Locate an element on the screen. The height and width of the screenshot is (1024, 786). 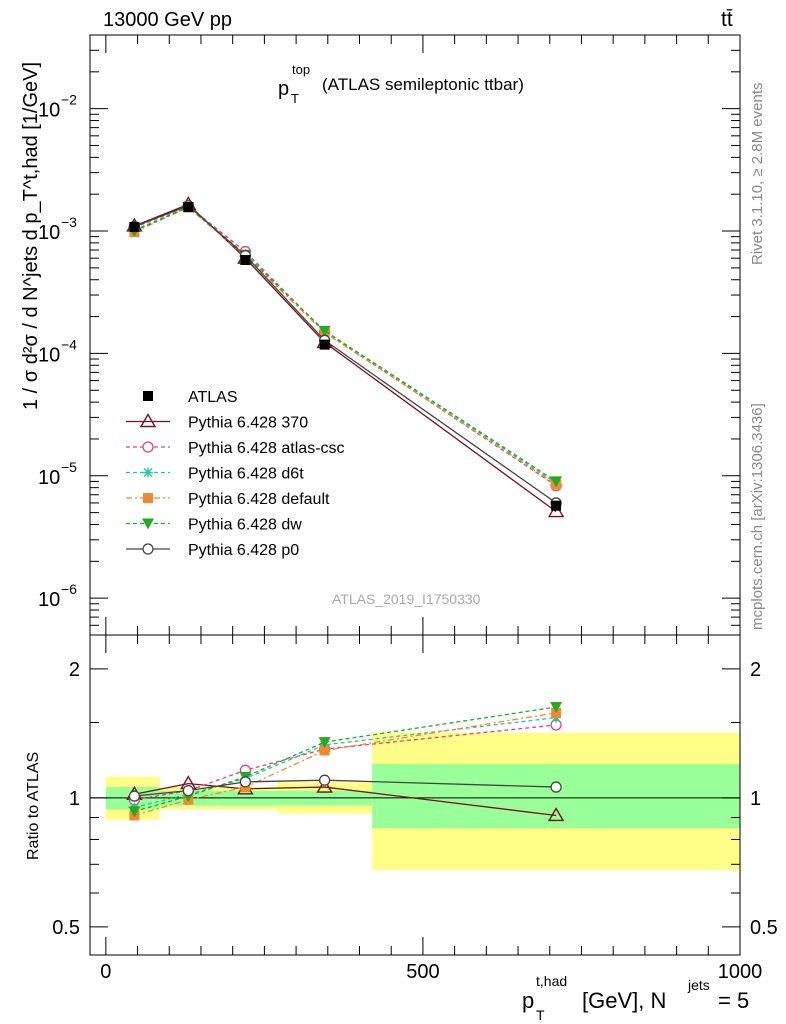
process-label: tt̄ is located at coordinates (727, 19).